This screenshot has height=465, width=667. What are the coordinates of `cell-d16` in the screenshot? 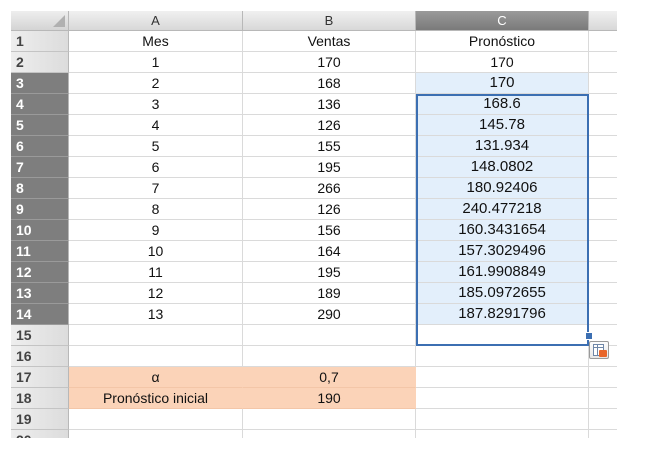 It's located at (603, 356).